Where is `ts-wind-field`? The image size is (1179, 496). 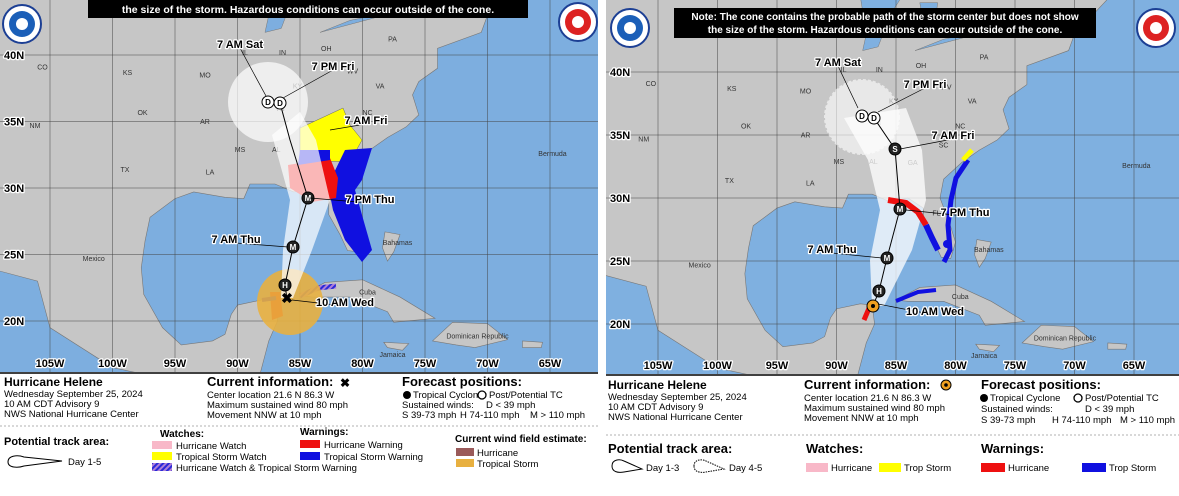
ts-wind-field is located at coordinates (290, 302).